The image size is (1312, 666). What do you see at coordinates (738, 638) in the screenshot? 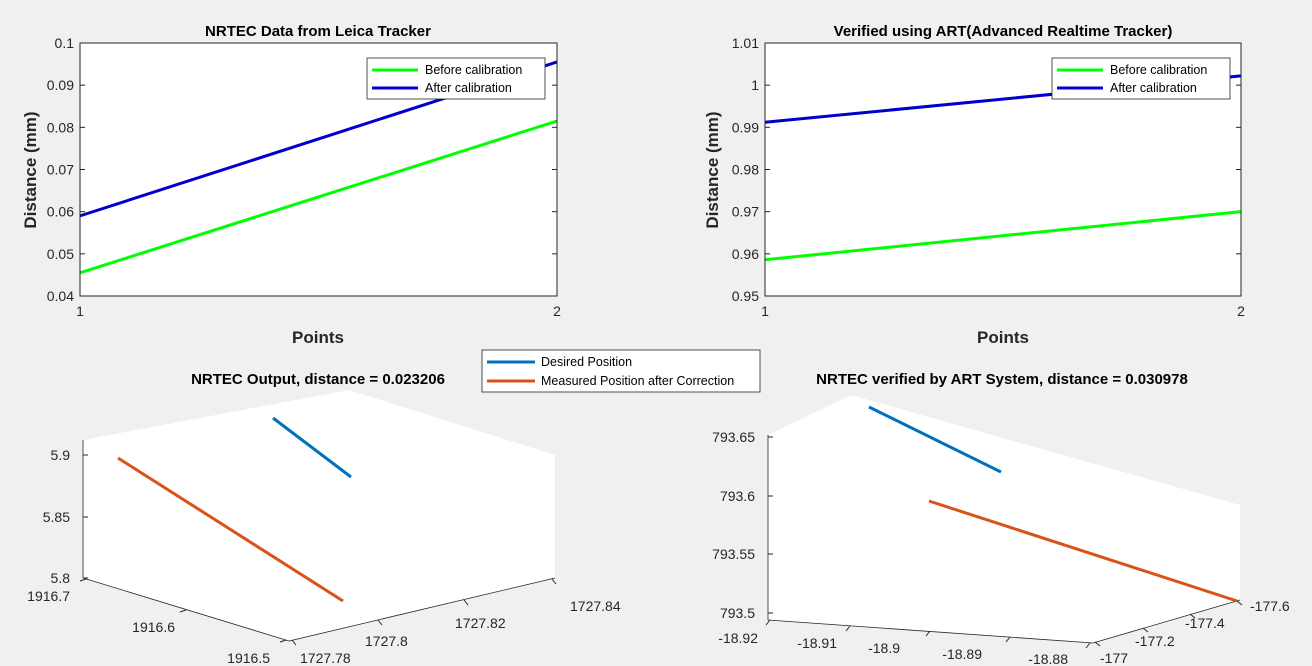
I see `x-tick-label: -18.92` at bounding box center [738, 638].